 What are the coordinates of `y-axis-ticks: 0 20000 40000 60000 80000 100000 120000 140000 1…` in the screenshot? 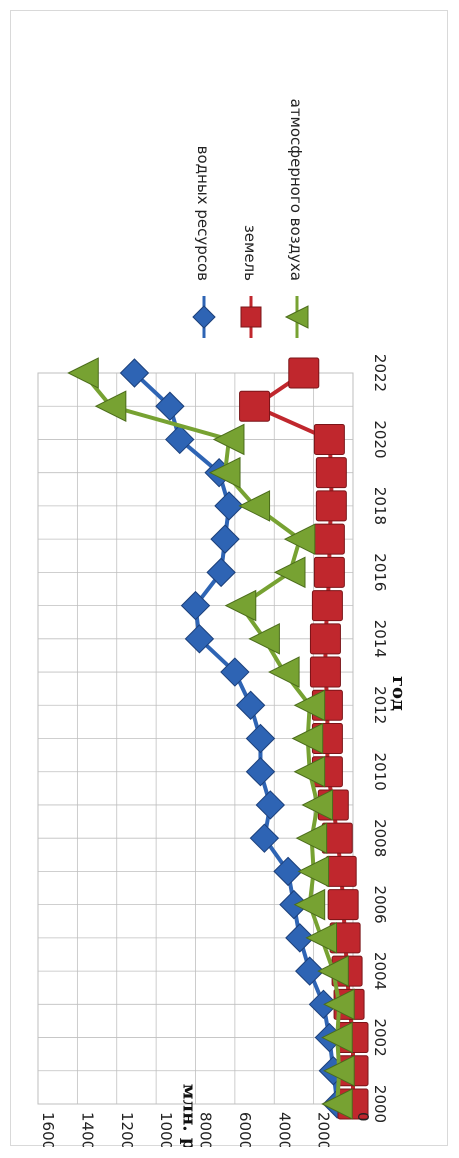 It's located at (205, 1129).